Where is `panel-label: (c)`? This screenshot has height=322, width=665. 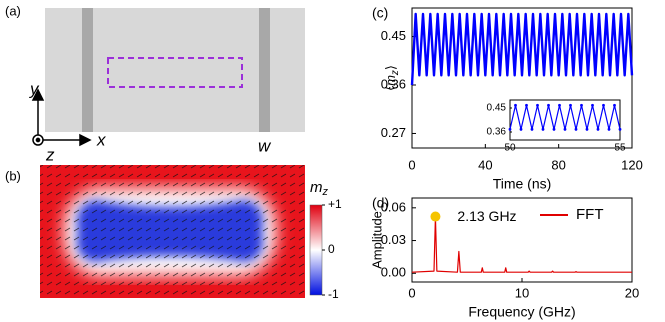 panel-label: (c) is located at coordinates (380, 13).